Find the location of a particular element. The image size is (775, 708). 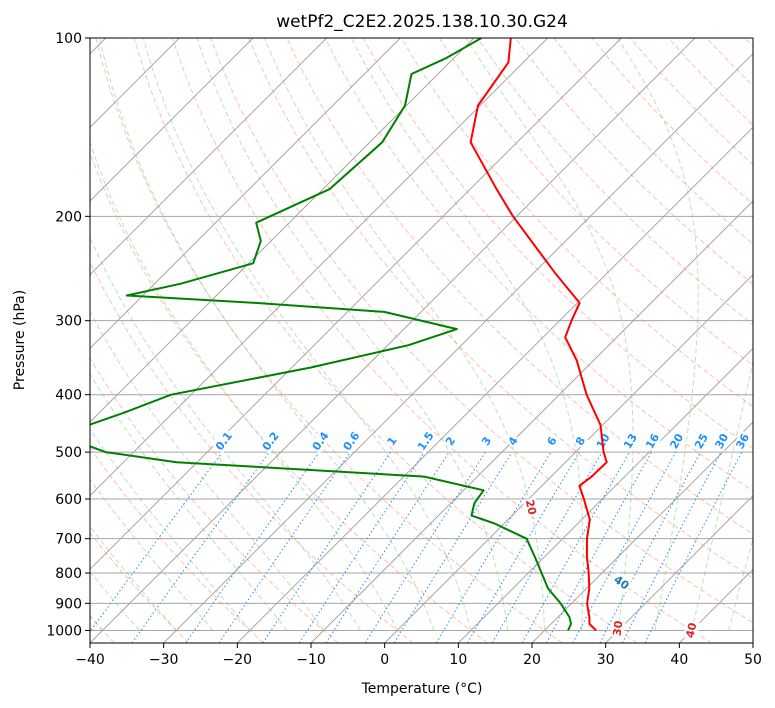

y-tick-label: 200 is located at coordinates (68, 217).